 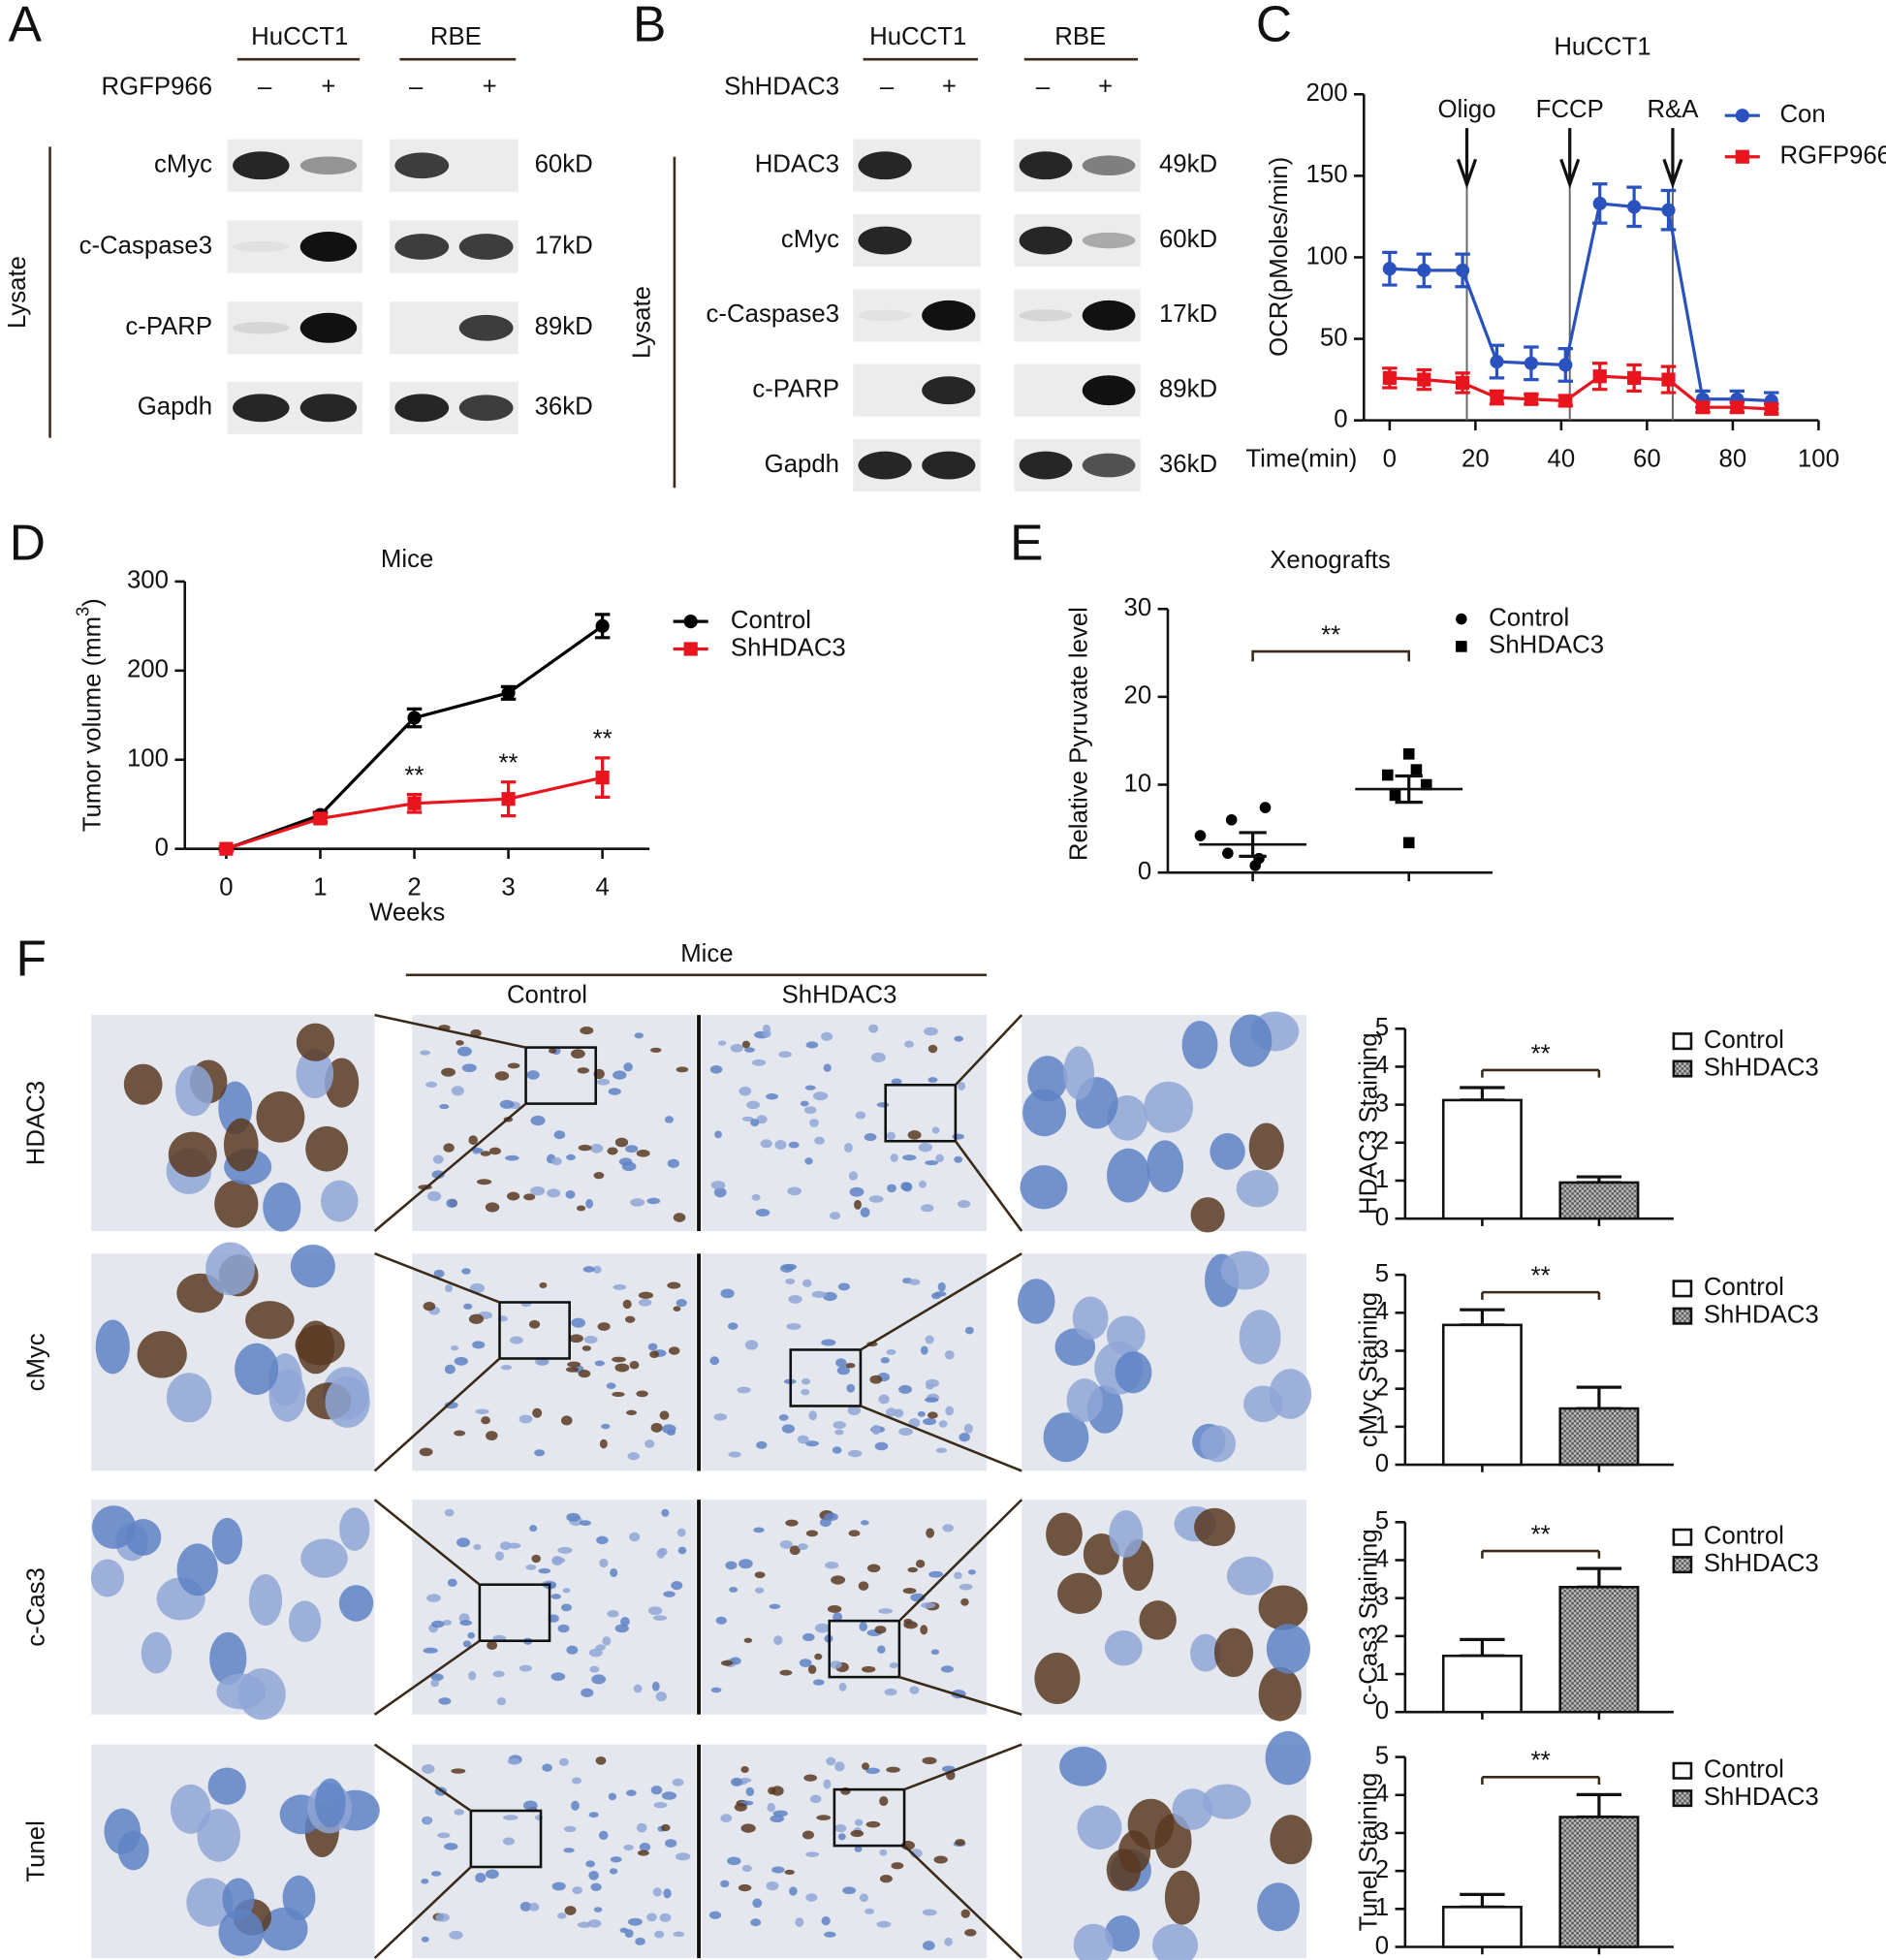 I want to click on significance: **, so click(x=1541, y=1534).